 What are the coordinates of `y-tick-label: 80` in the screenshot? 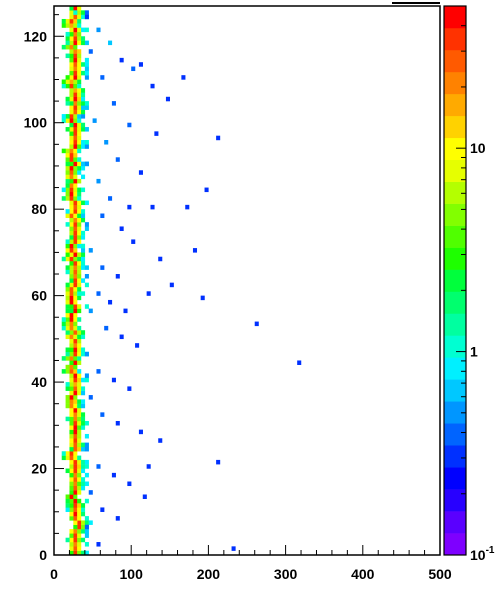 It's located at (39, 209).